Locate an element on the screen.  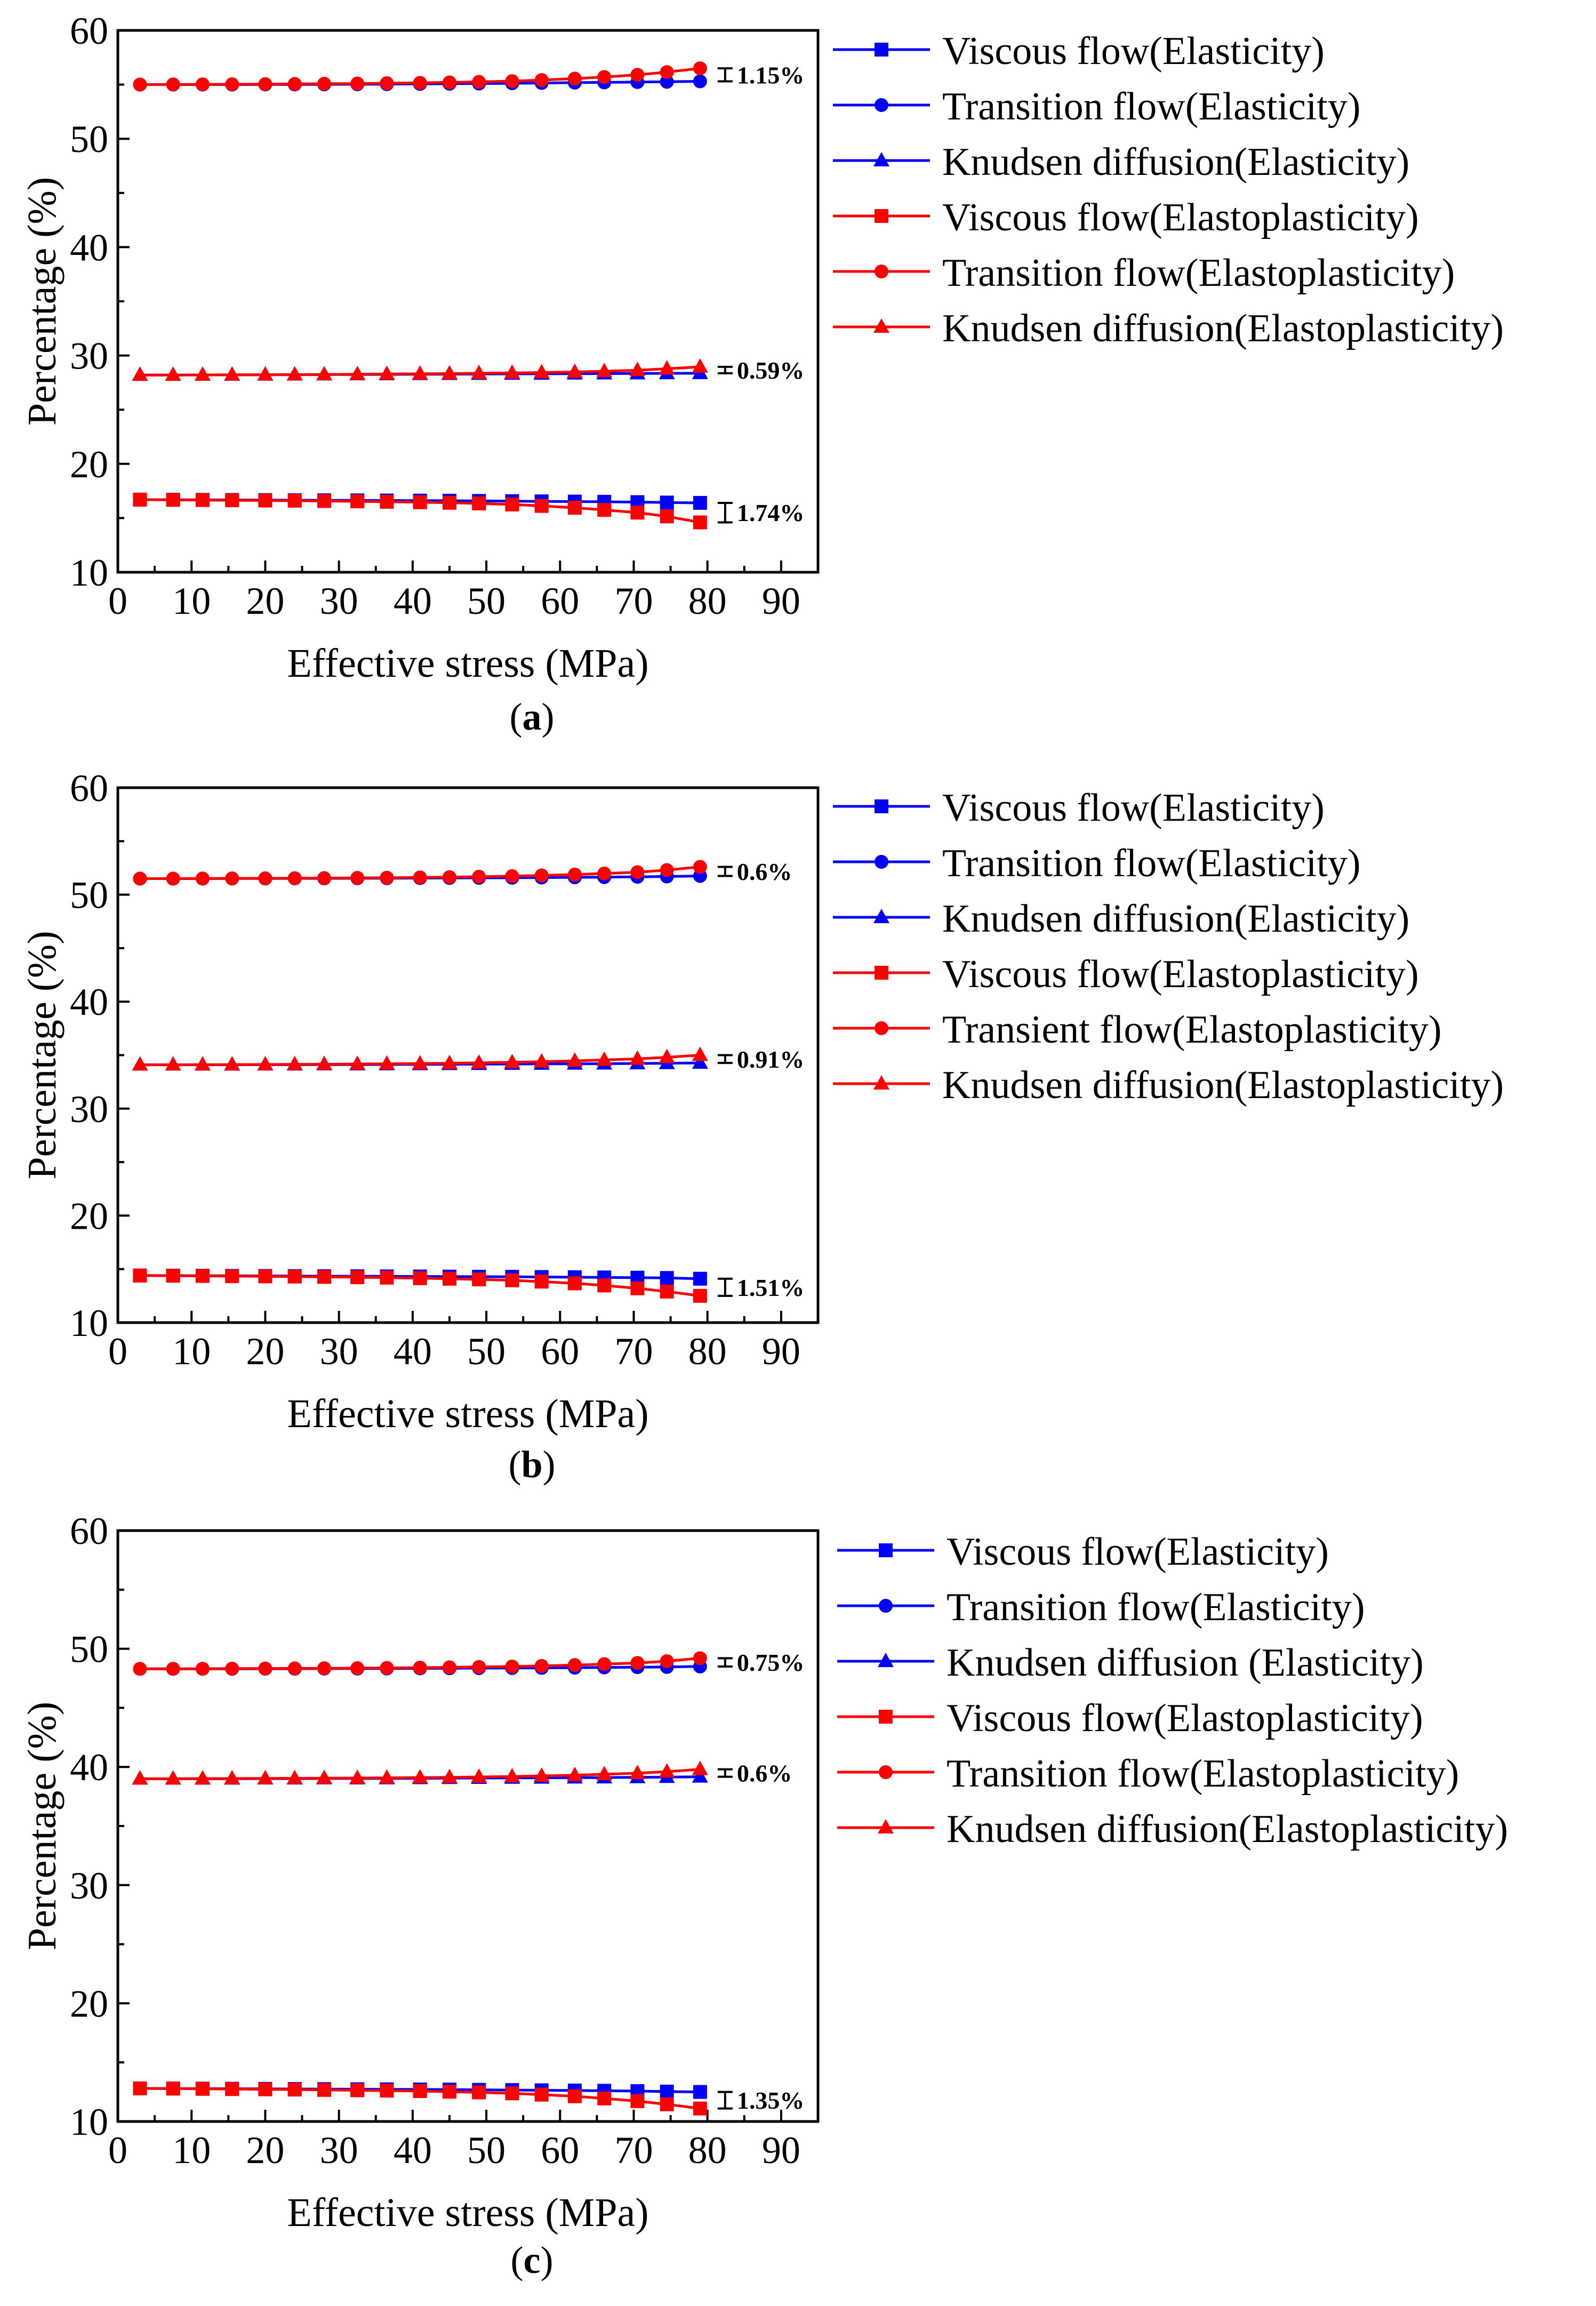
legend-item: Transition flow(Elasticity) is located at coordinates (1101, 1607).